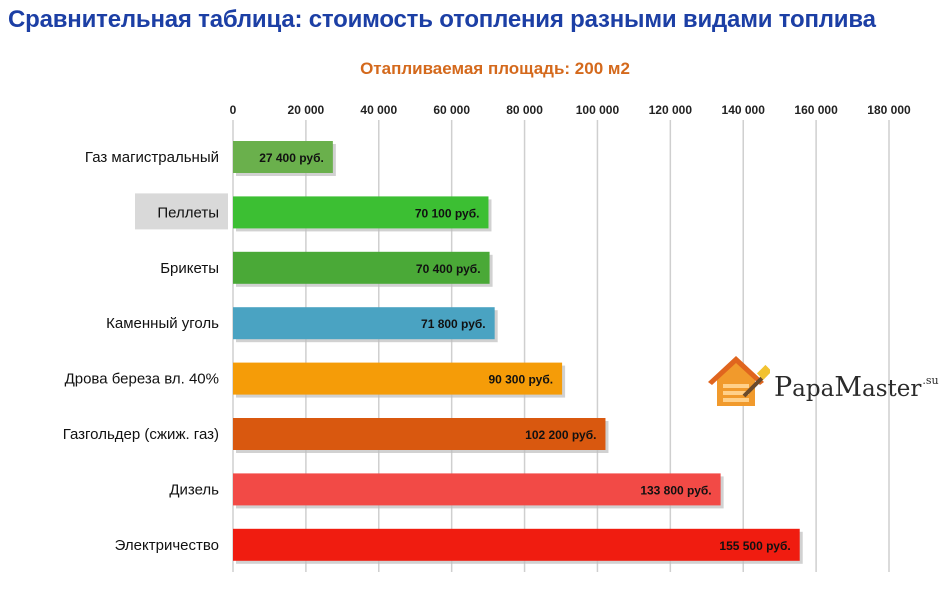 The width and height of the screenshot is (945, 591). What do you see at coordinates (889, 110) in the screenshot?
I see `x-tick-label: 180 000` at bounding box center [889, 110].